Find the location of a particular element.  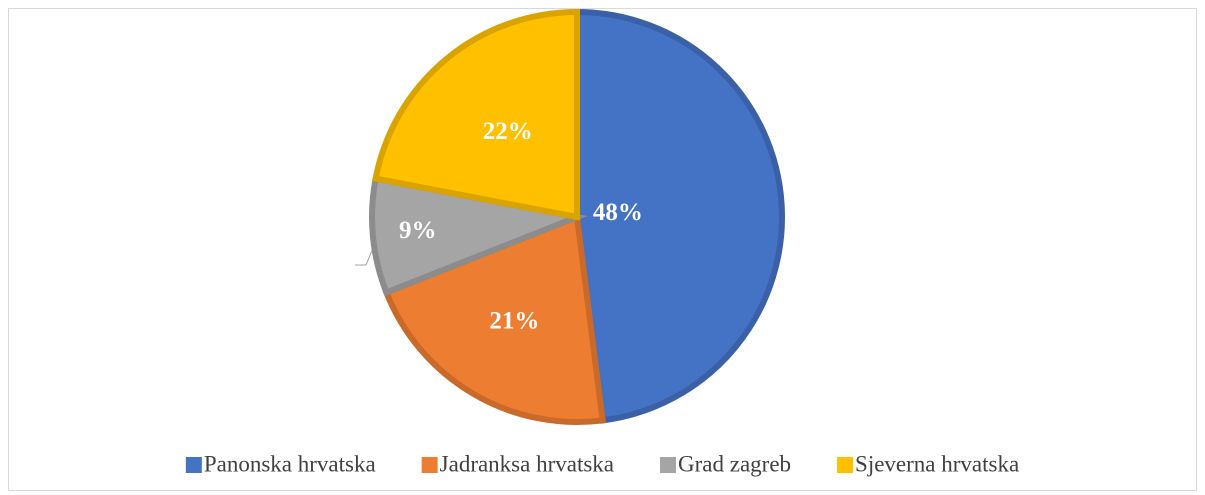

data-label: 21% is located at coordinates (514, 321).